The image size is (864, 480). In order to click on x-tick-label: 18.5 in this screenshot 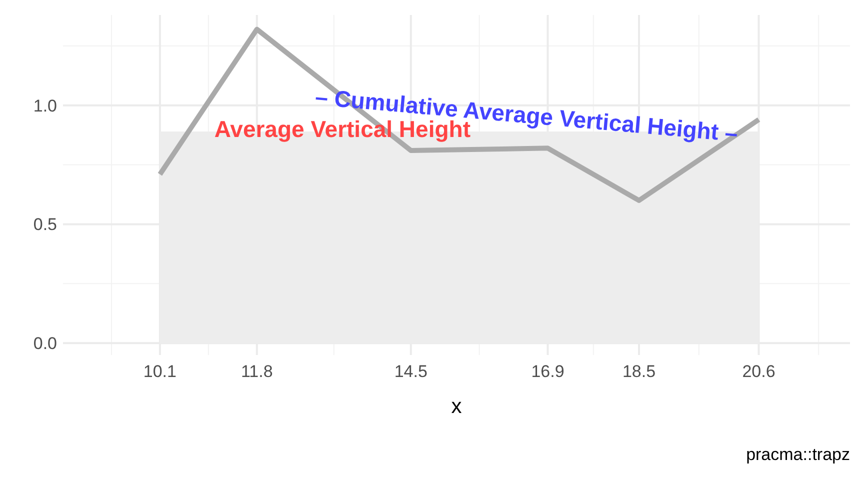, I will do `click(639, 371)`.